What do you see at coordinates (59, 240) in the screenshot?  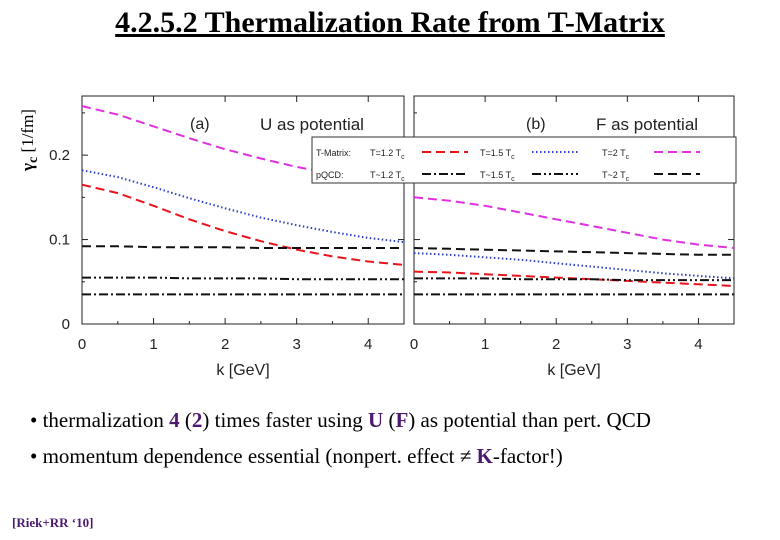 I see `y-tick-label: 0.1` at bounding box center [59, 240].